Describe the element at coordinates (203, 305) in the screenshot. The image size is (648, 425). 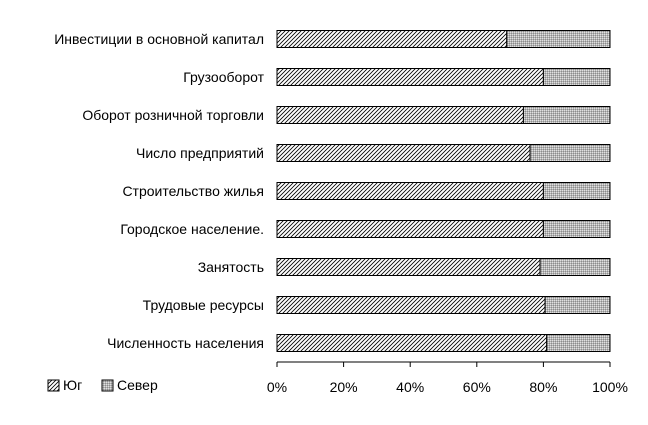
I see `category-label: Трудовые ресурсы` at that location.